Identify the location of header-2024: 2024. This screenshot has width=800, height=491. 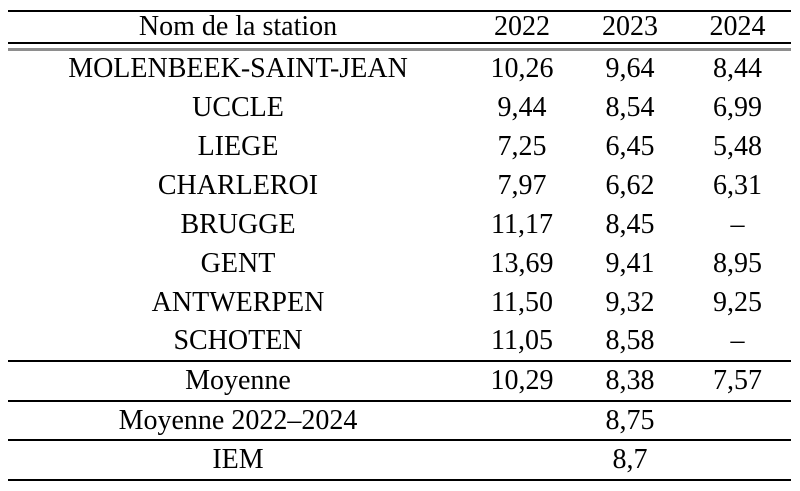
(737, 26).